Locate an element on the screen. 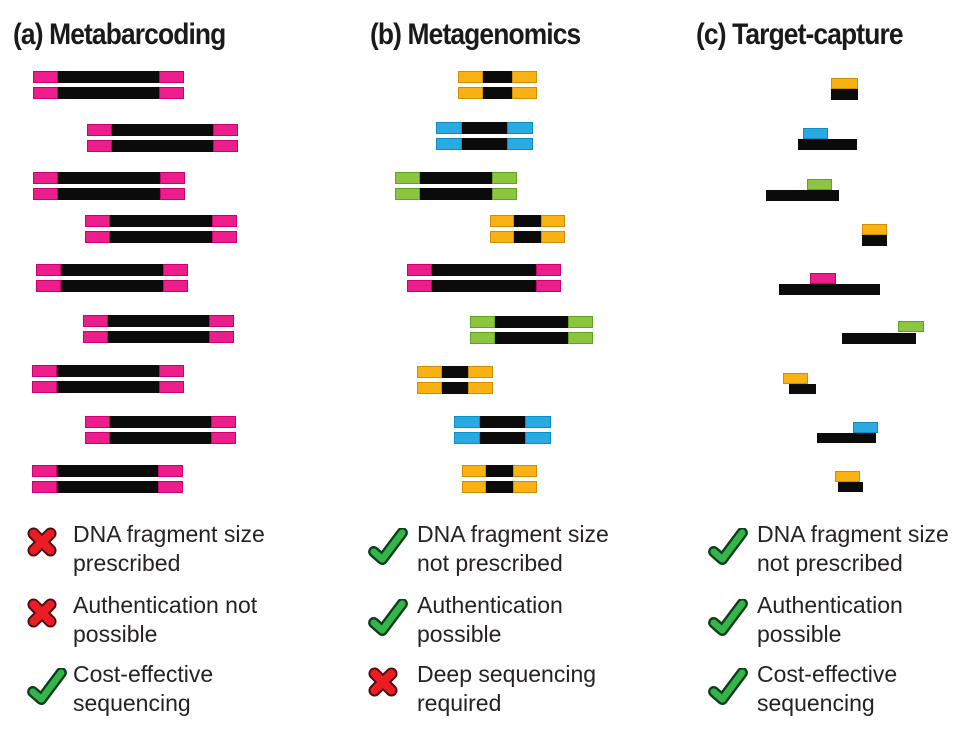  bullet-text-line: sequencing is located at coordinates (132, 703).